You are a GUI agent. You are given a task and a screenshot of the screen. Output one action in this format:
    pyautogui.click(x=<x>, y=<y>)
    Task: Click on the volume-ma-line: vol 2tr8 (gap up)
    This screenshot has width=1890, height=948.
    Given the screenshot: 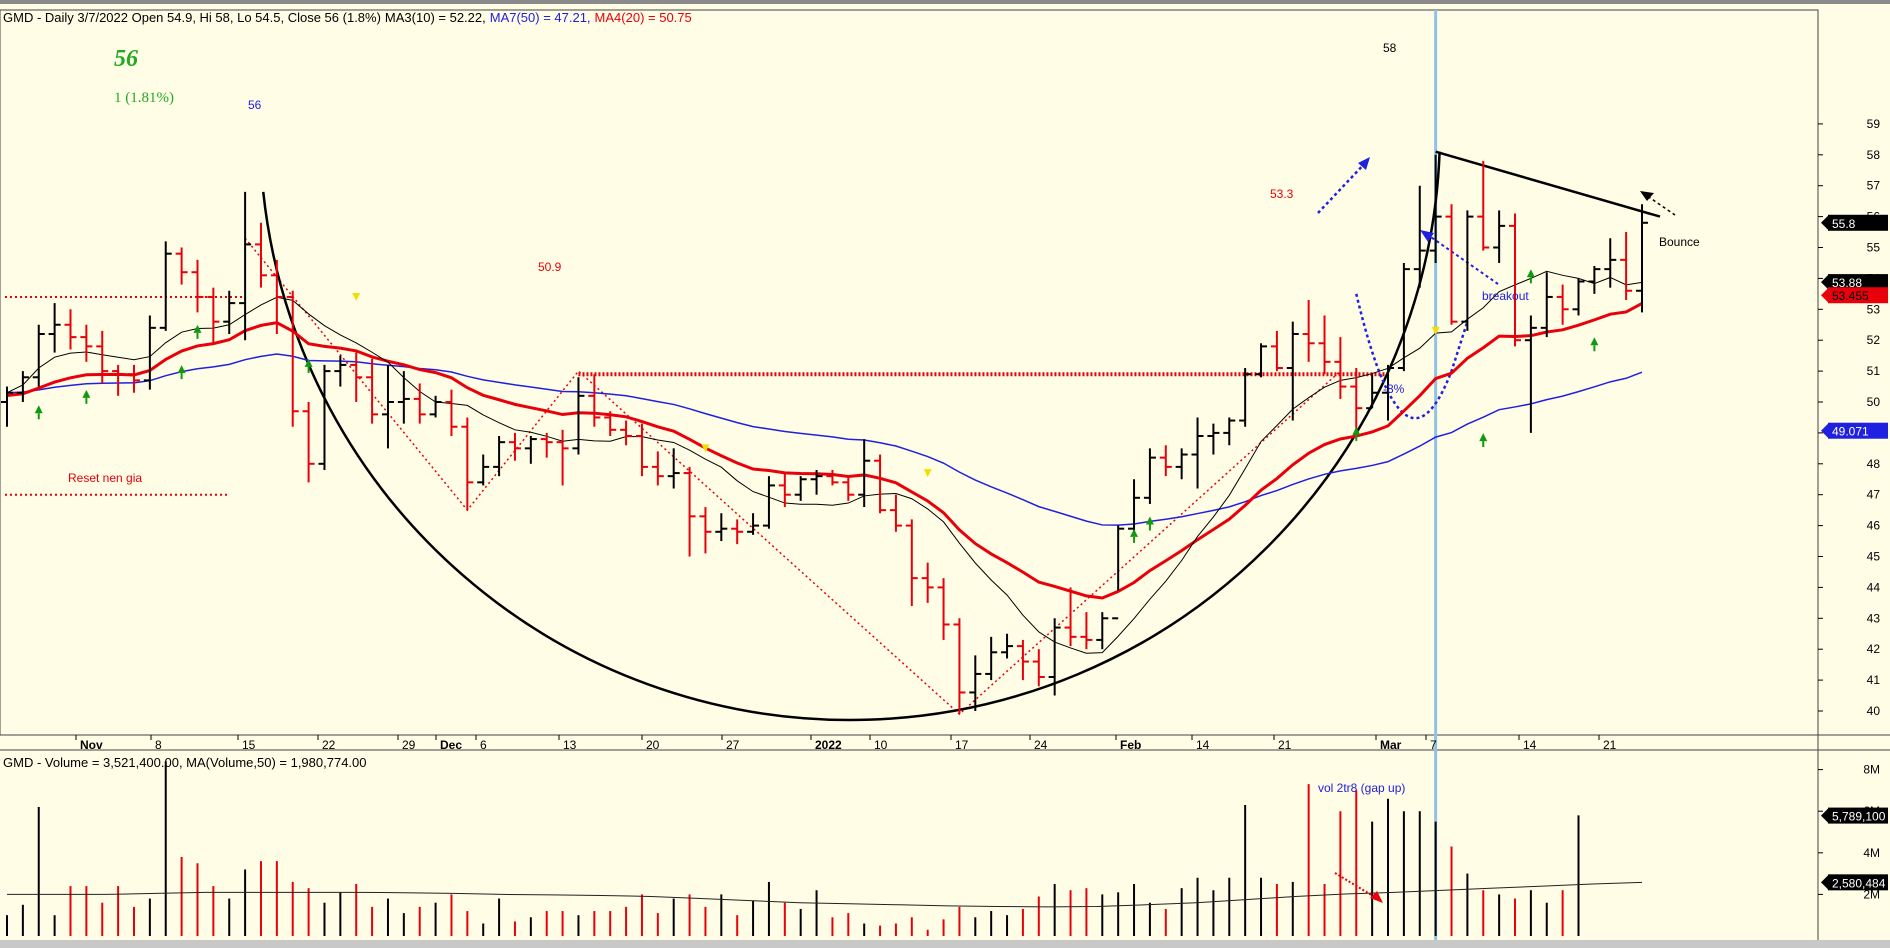 What is the action you would take?
    pyautogui.click(x=825, y=844)
    